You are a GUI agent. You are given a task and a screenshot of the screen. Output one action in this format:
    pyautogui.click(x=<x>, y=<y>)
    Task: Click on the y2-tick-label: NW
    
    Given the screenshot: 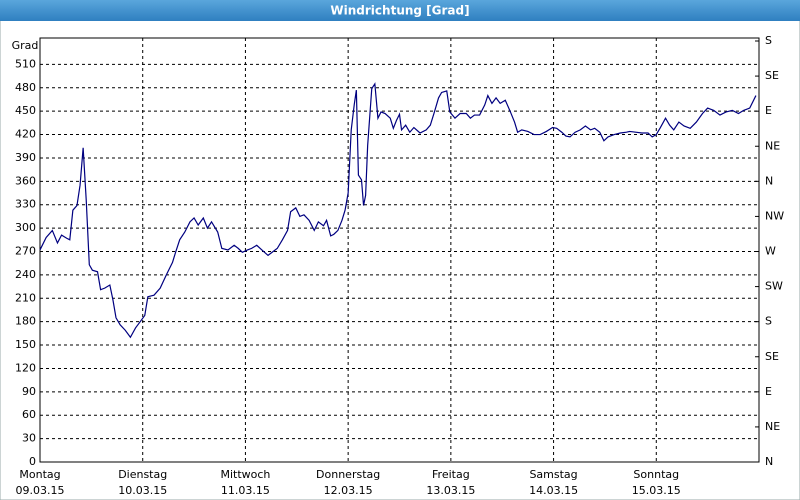 What is the action you would take?
    pyautogui.click(x=774, y=215)
    